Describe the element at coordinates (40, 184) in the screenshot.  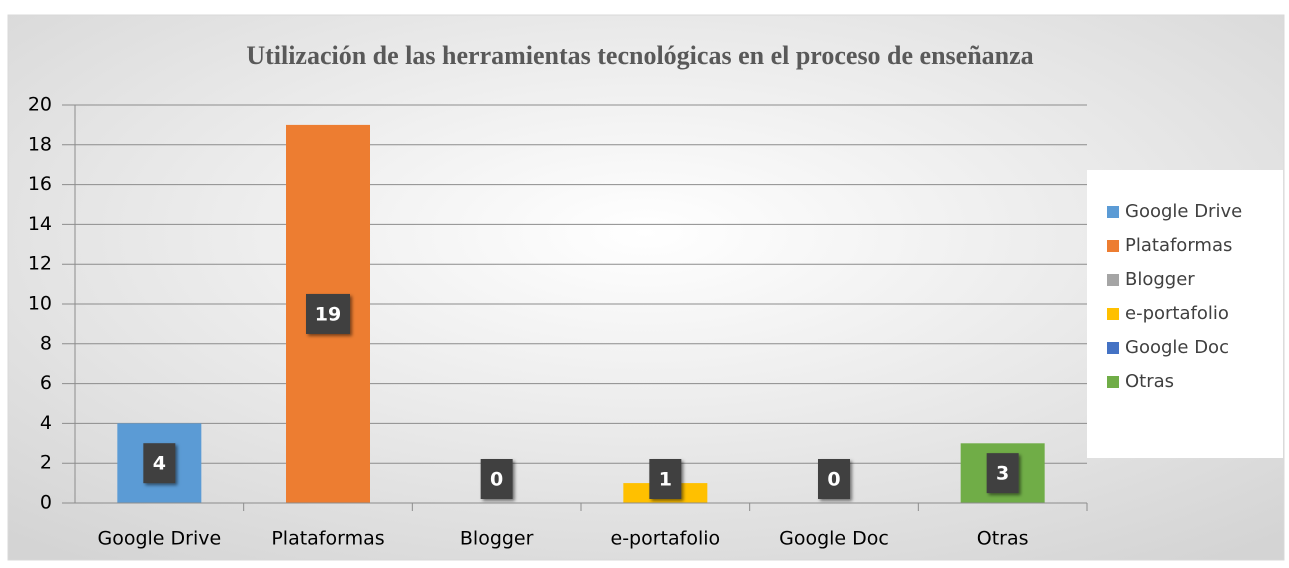
I see `y-tick-label: 16` at that location.